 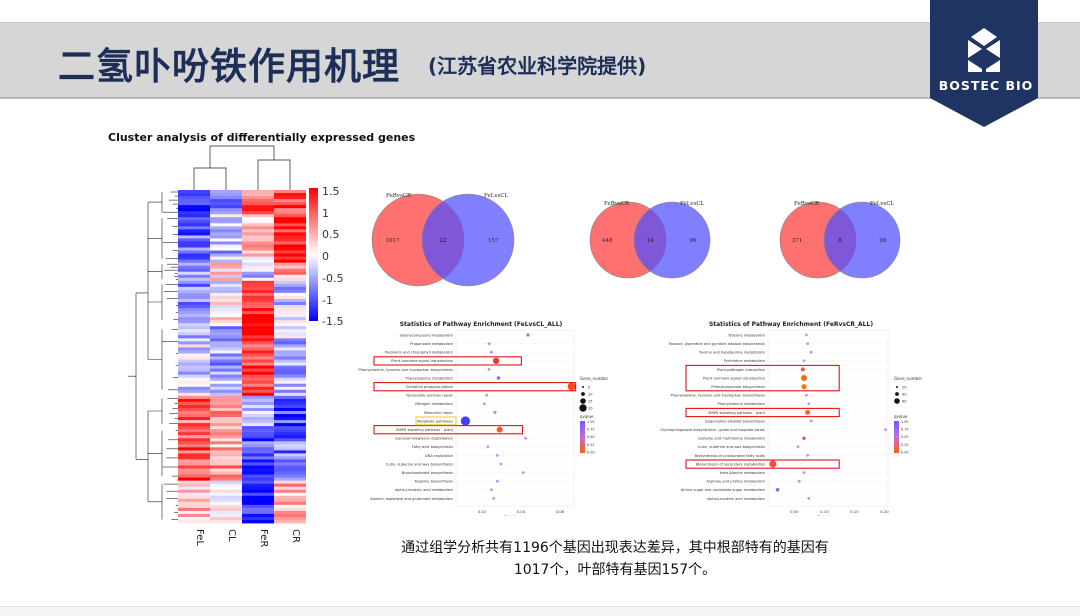 I want to click on legend-color-tick: 0.75, so click(x=591, y=430).